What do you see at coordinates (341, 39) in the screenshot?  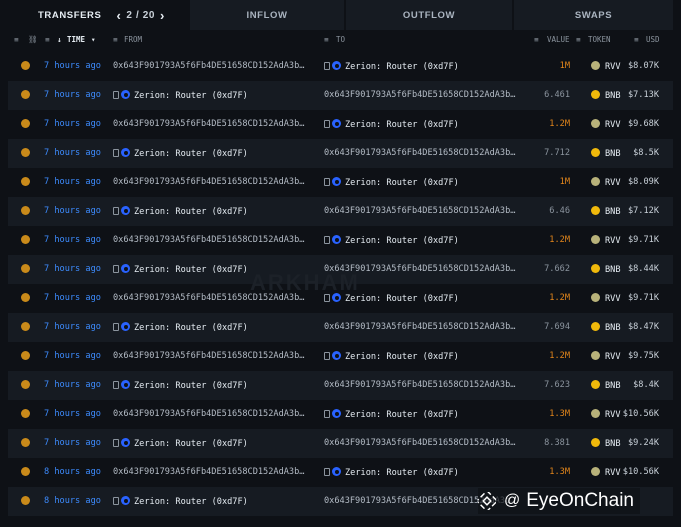 I see `column-to: TO` at bounding box center [341, 39].